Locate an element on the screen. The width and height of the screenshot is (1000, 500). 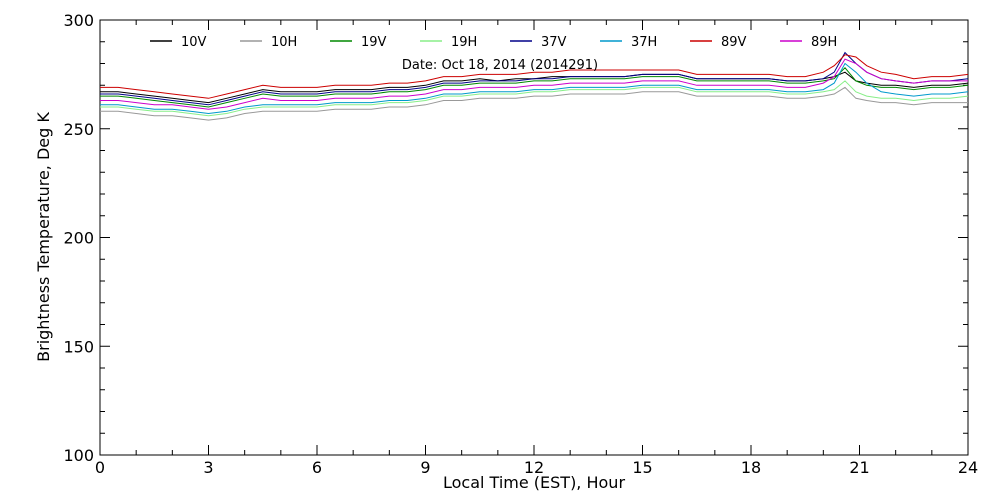
series-line-10h is located at coordinates (534, 103).